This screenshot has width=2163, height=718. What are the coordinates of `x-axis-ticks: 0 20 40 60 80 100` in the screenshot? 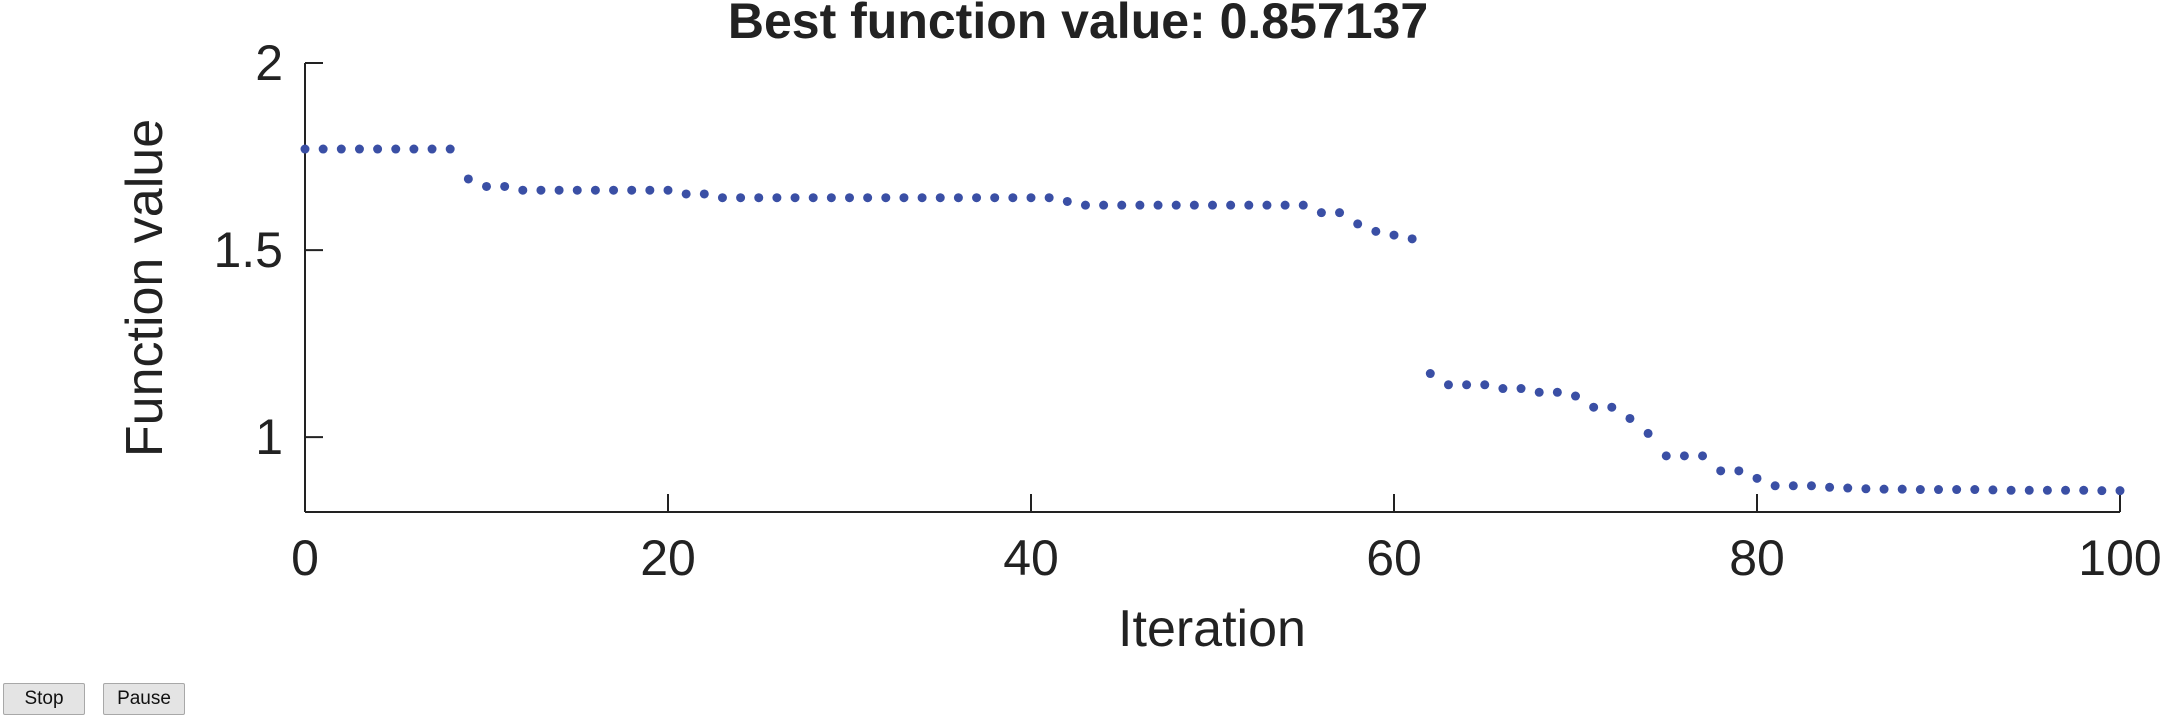 It's located at (1226, 540).